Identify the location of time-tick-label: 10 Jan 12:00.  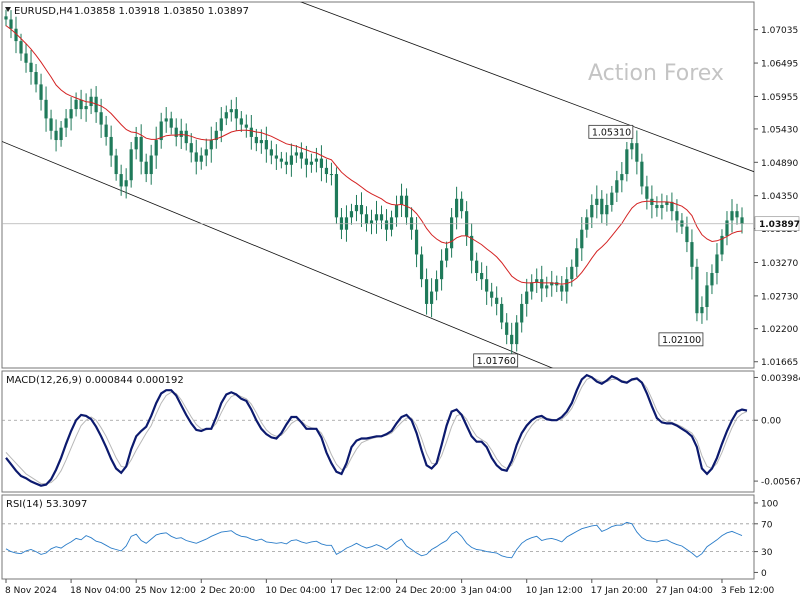
(554, 591).